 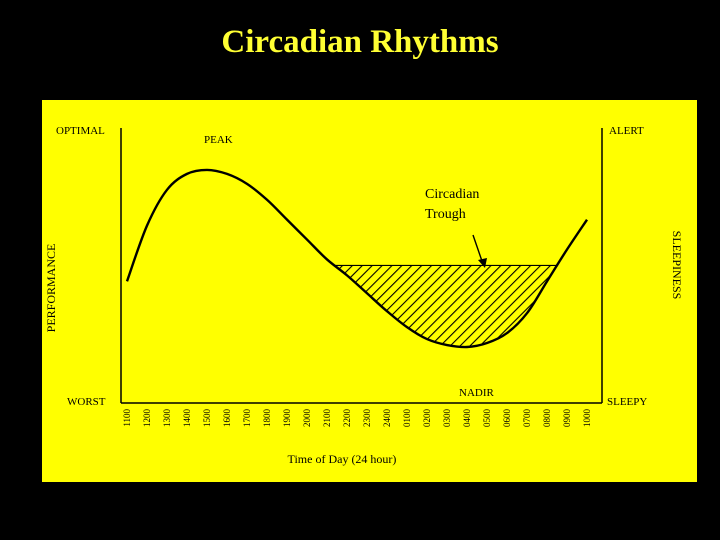 I want to click on sleepiness-axis-label: SLEEPINESS, so click(x=677, y=265).